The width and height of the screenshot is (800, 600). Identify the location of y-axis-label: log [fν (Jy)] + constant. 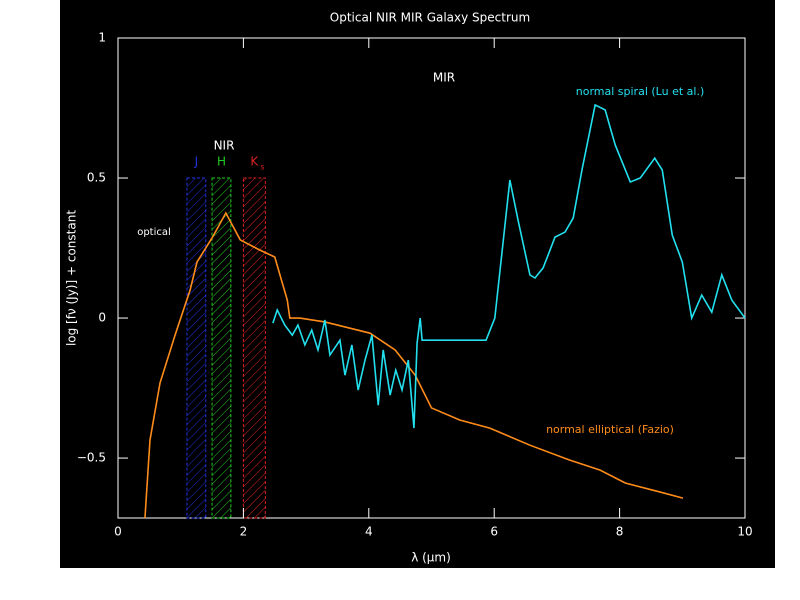
(72, 278).